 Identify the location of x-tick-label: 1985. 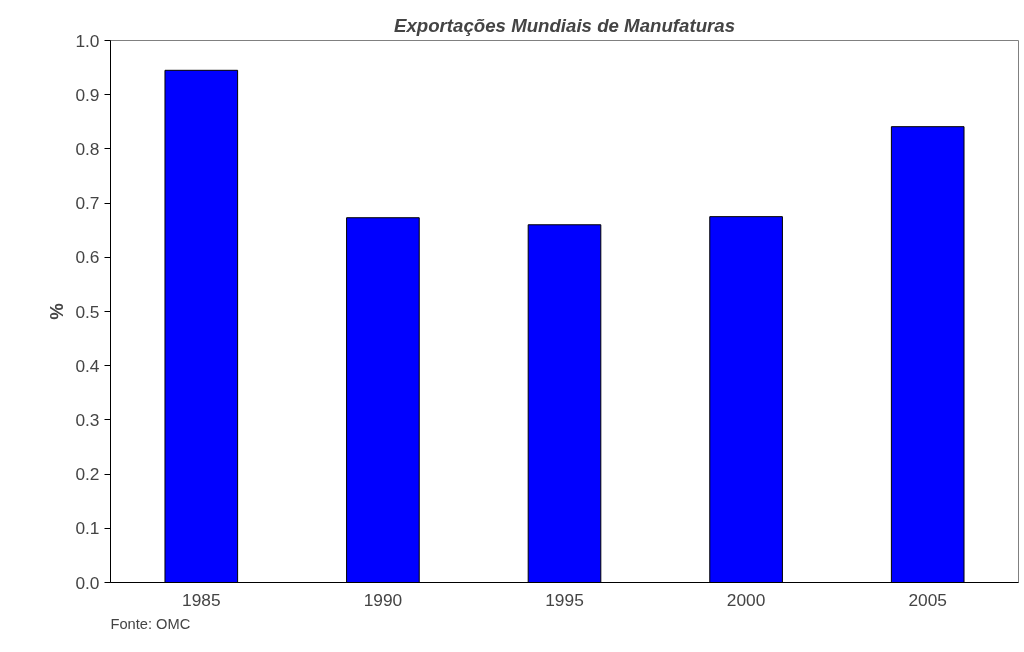
(201, 599).